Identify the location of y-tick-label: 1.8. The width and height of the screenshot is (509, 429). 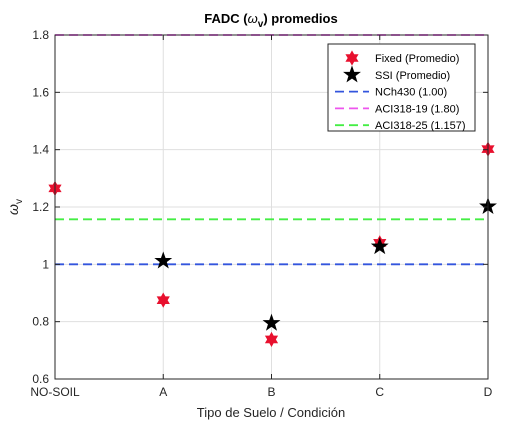
(40, 35).